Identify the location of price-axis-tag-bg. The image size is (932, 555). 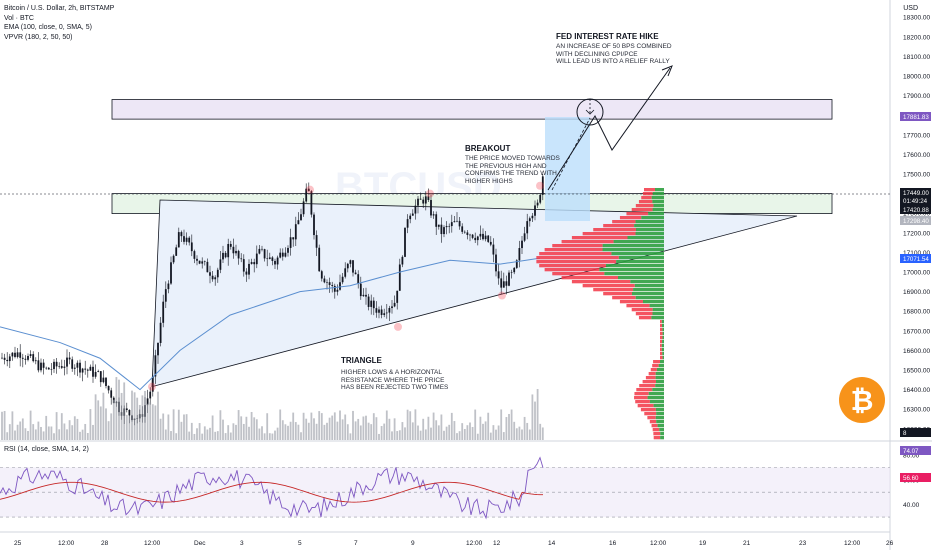
(915, 477).